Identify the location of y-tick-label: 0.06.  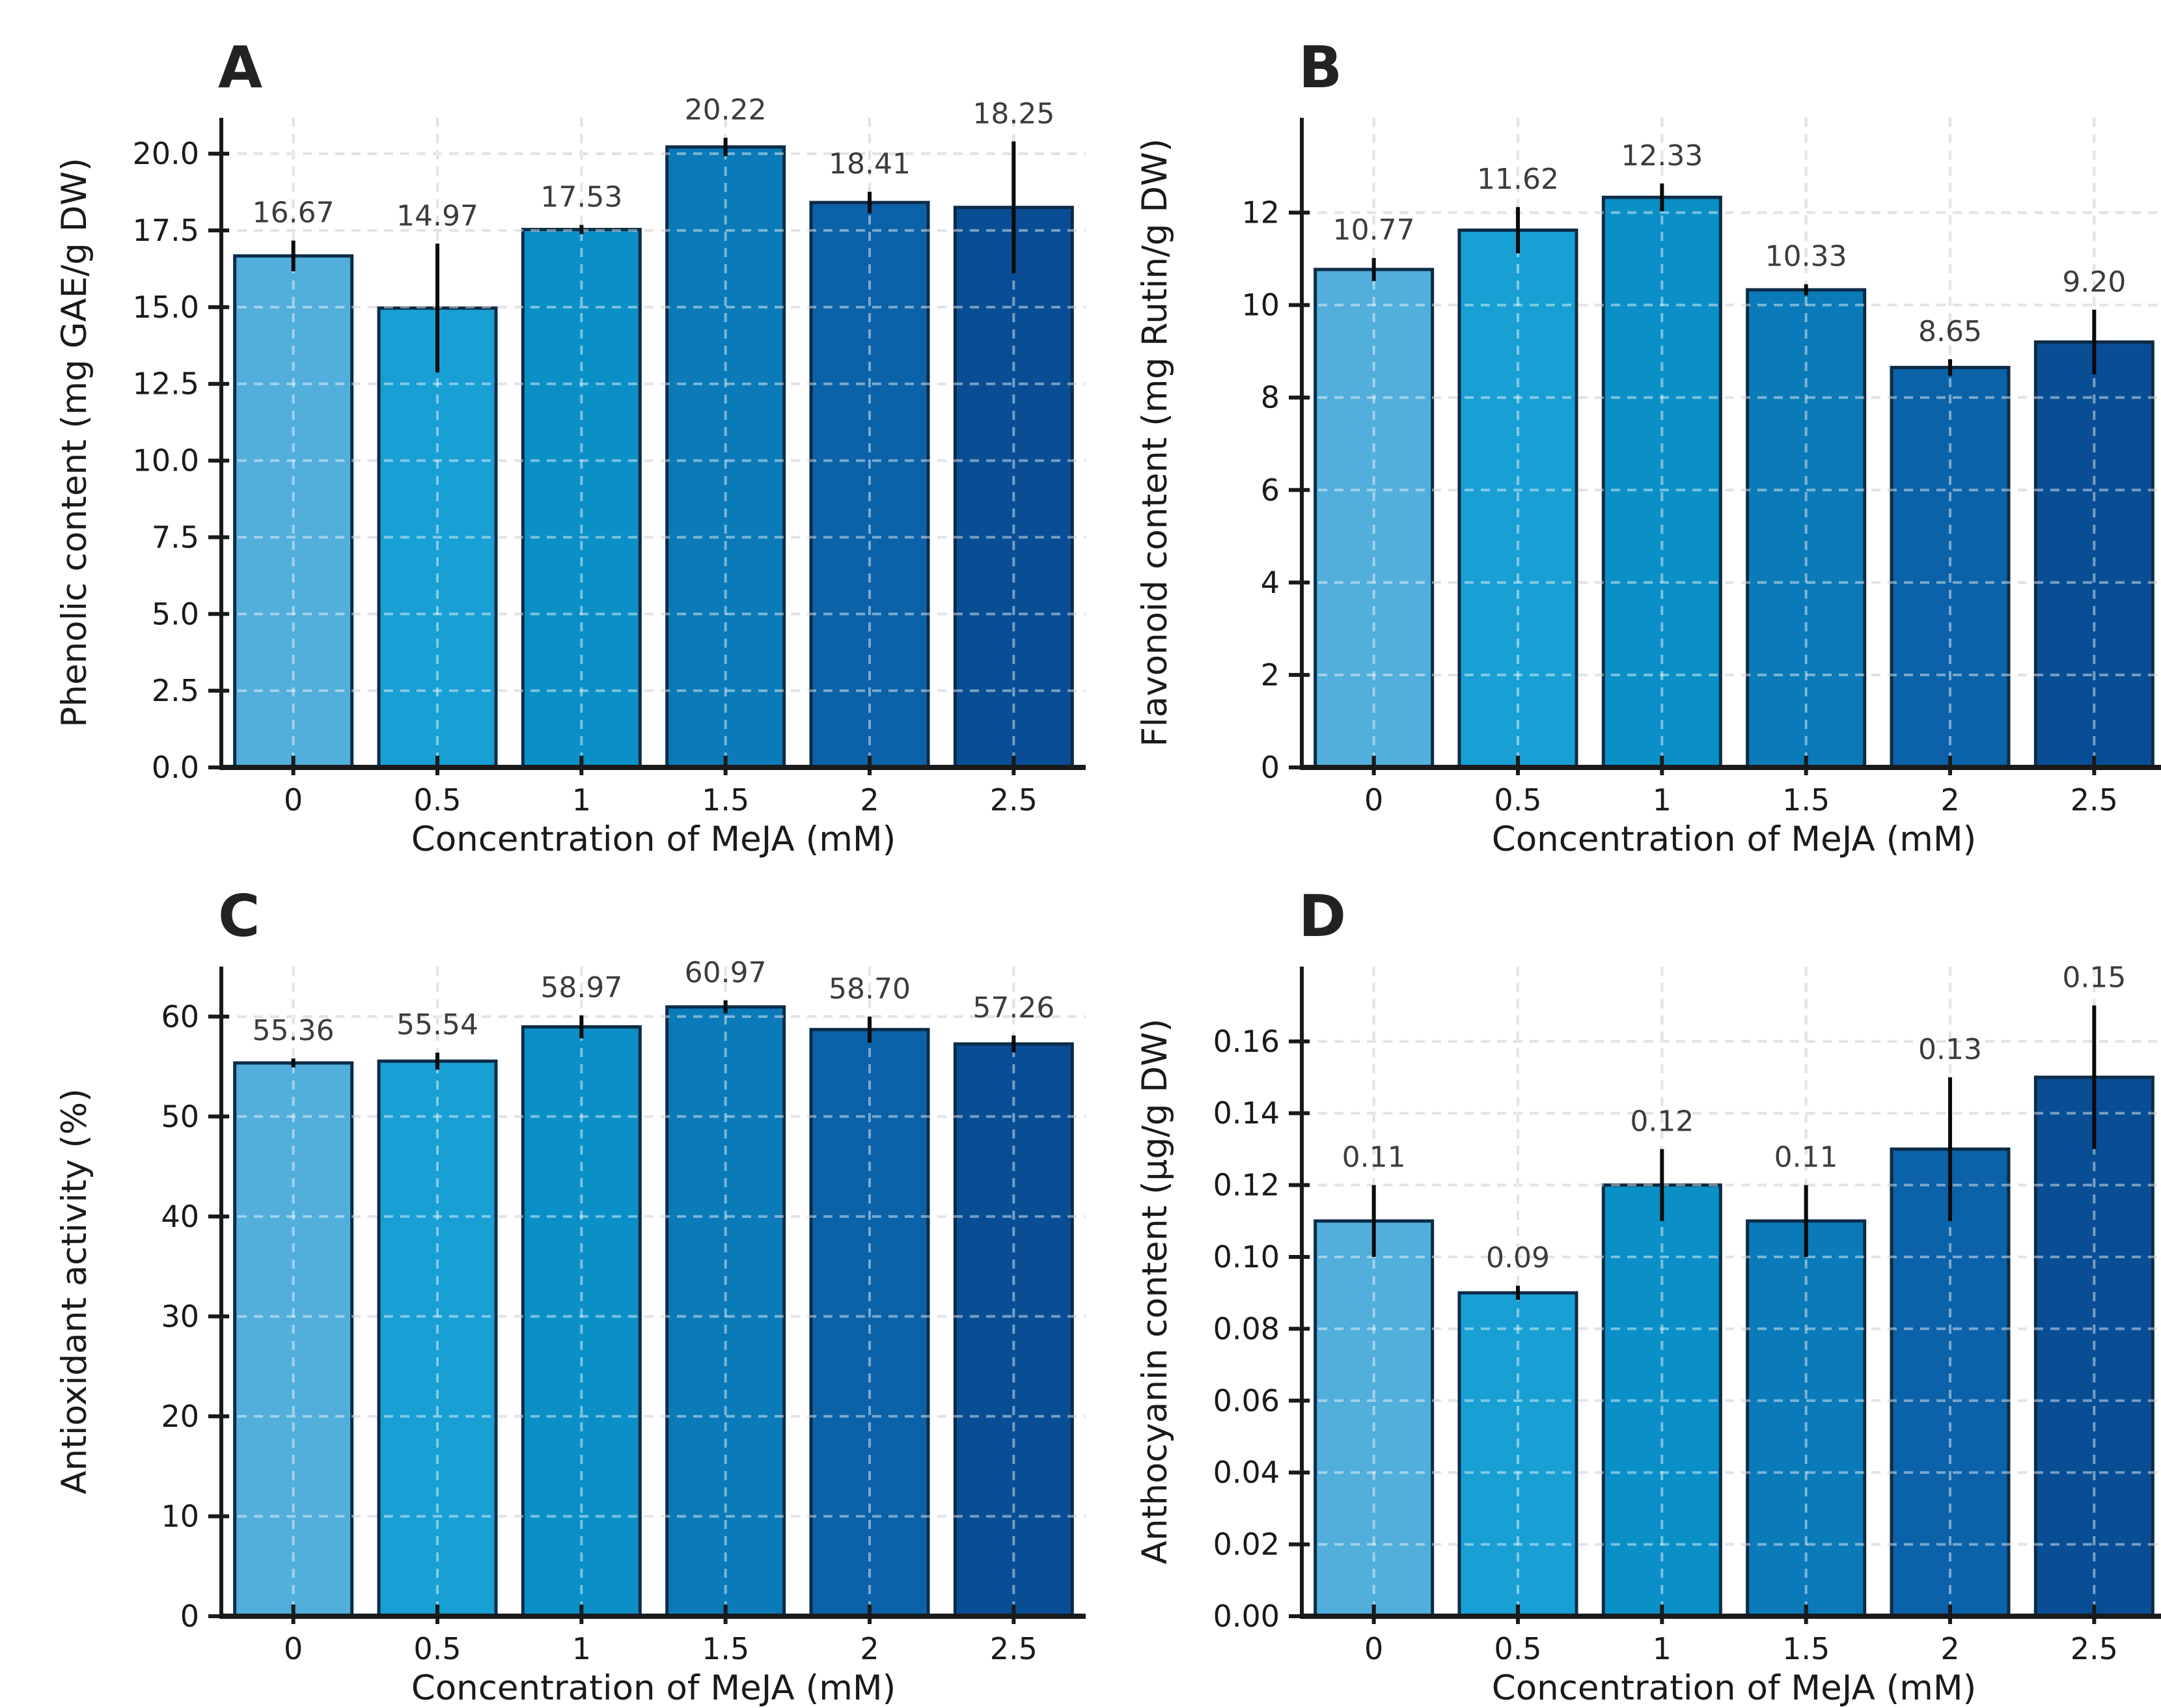
(1246, 1400).